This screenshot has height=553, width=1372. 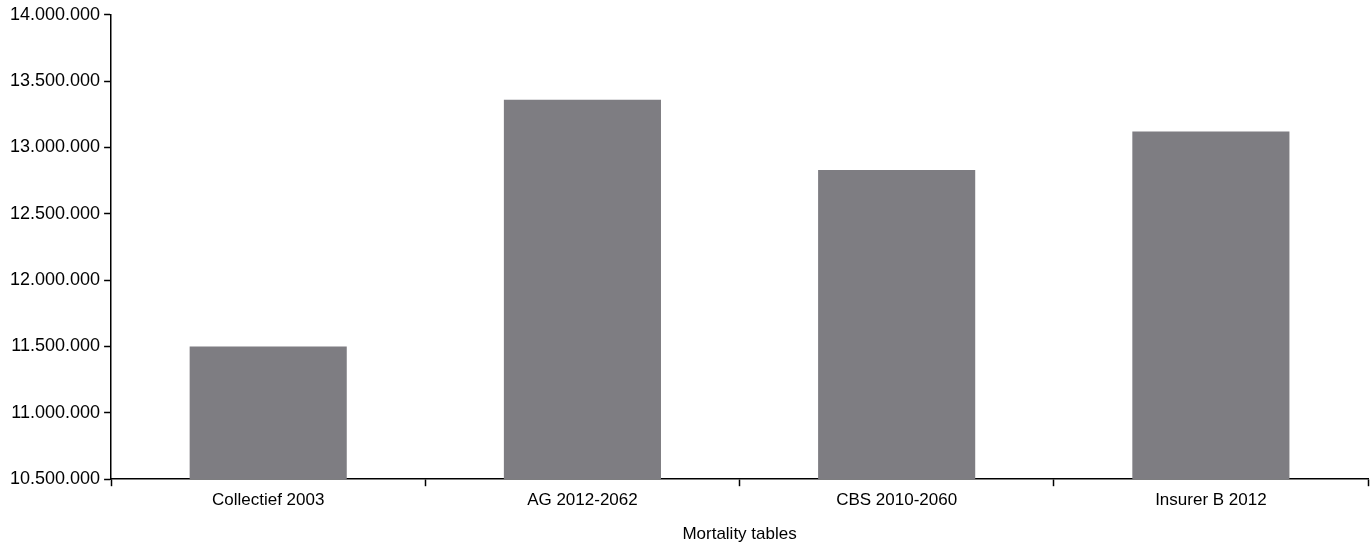 I want to click on y-tick-label: 11.000.000, so click(x=56, y=411).